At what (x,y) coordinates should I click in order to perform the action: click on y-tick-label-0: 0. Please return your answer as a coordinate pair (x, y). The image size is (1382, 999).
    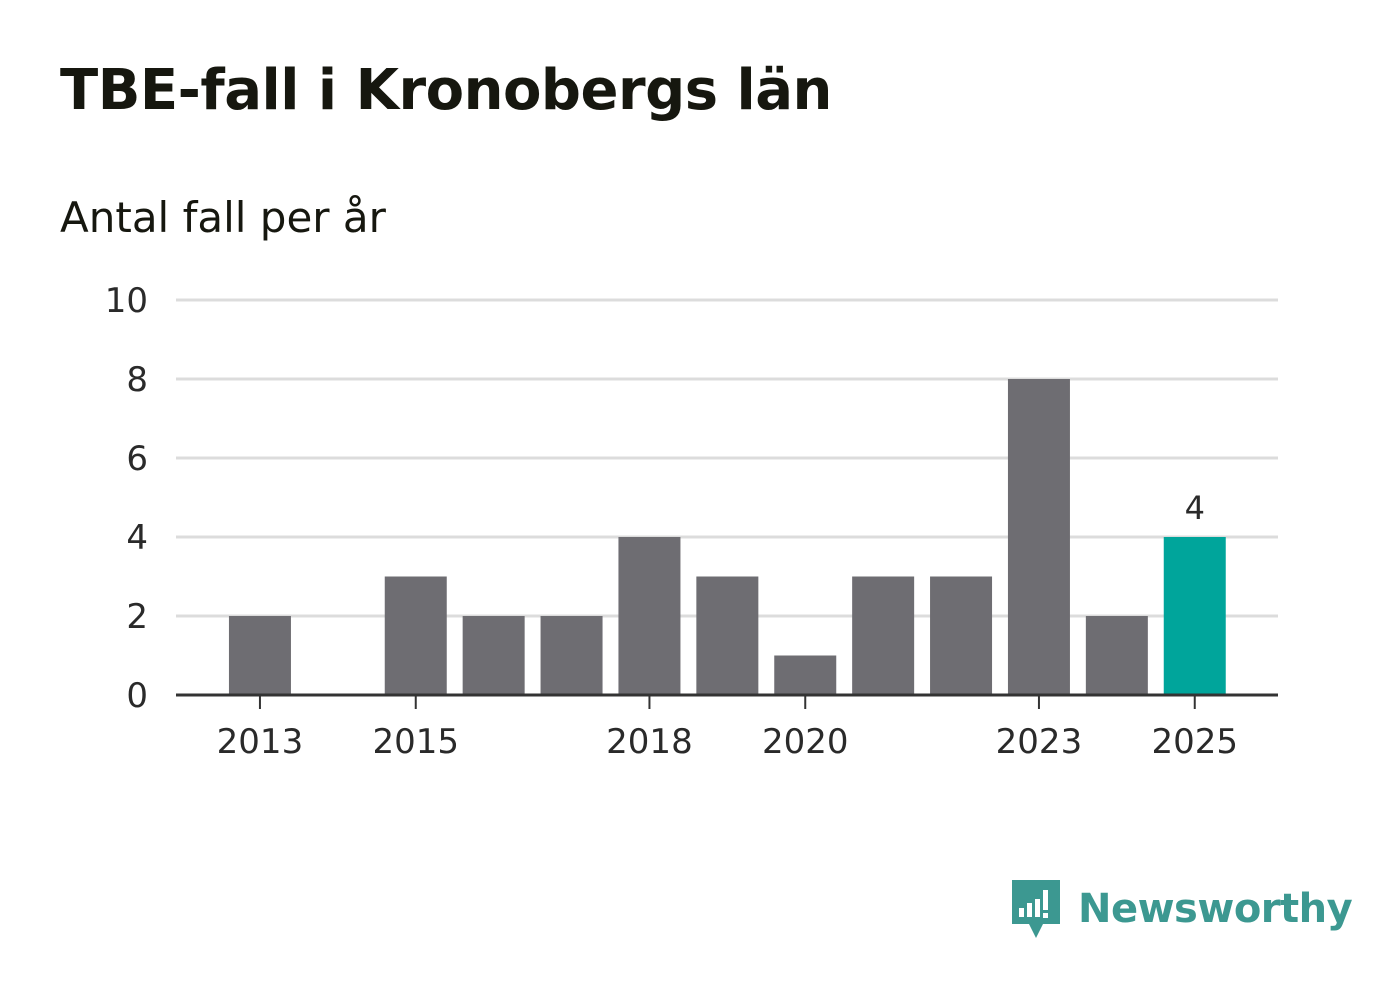
    Looking at the image, I should click on (137, 696).